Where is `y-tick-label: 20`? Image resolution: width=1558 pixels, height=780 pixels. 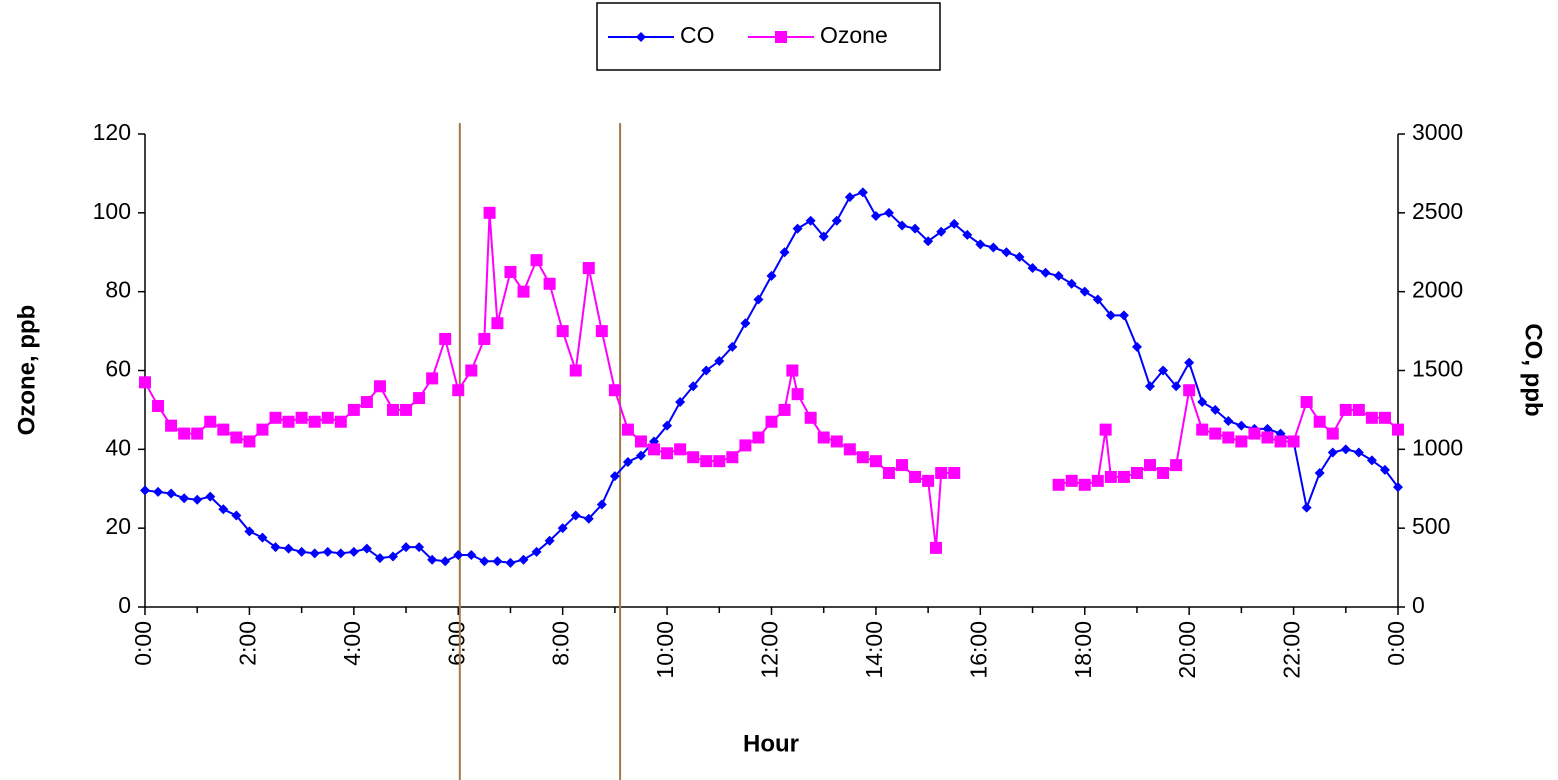
y-tick-label: 20 is located at coordinates (118, 526).